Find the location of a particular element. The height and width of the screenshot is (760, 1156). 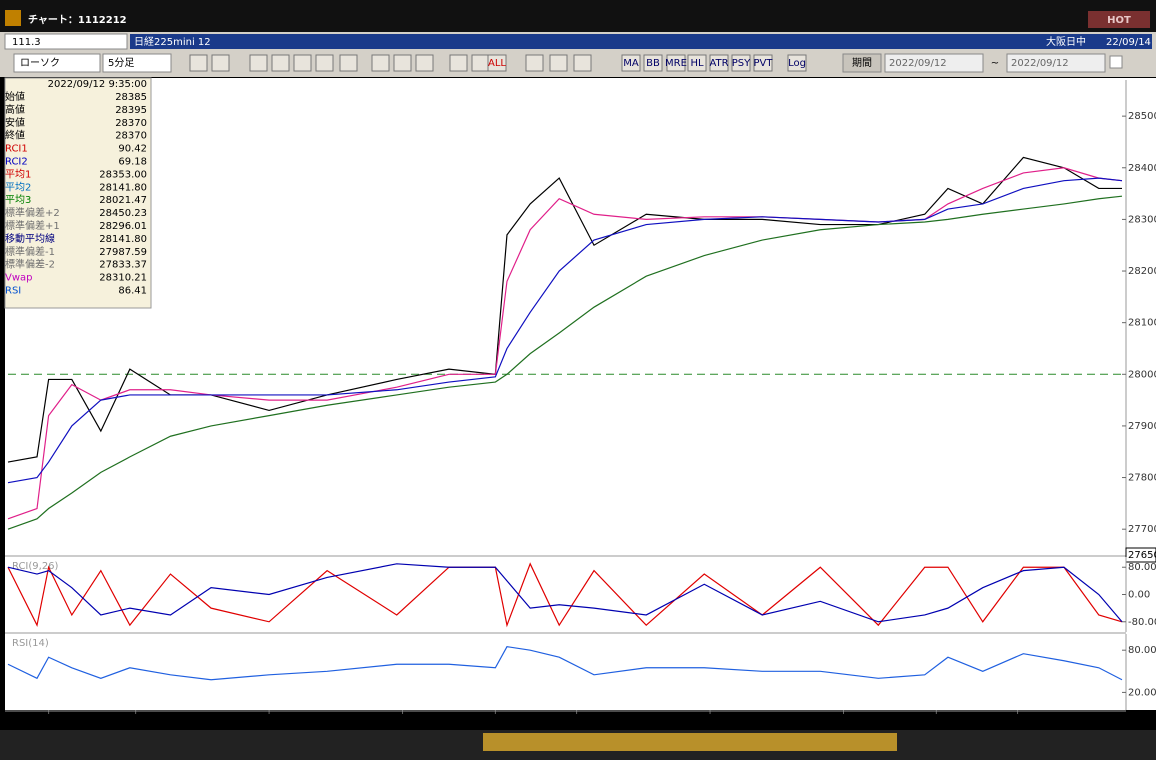

toolbar-button-label: HL is located at coordinates (697, 63).